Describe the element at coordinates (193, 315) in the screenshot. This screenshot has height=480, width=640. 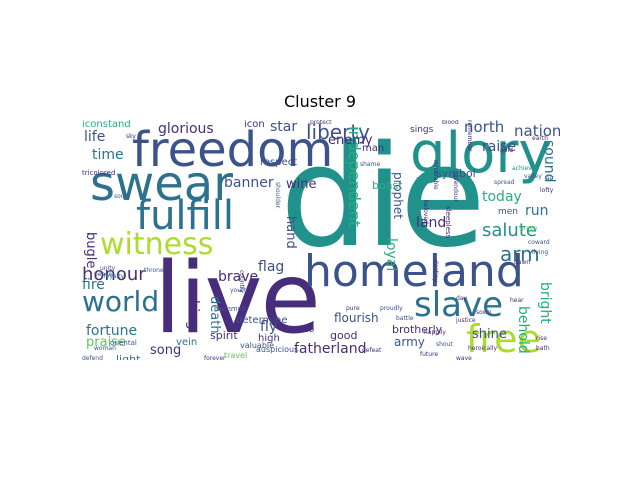
I see `word-king: king` at that location.